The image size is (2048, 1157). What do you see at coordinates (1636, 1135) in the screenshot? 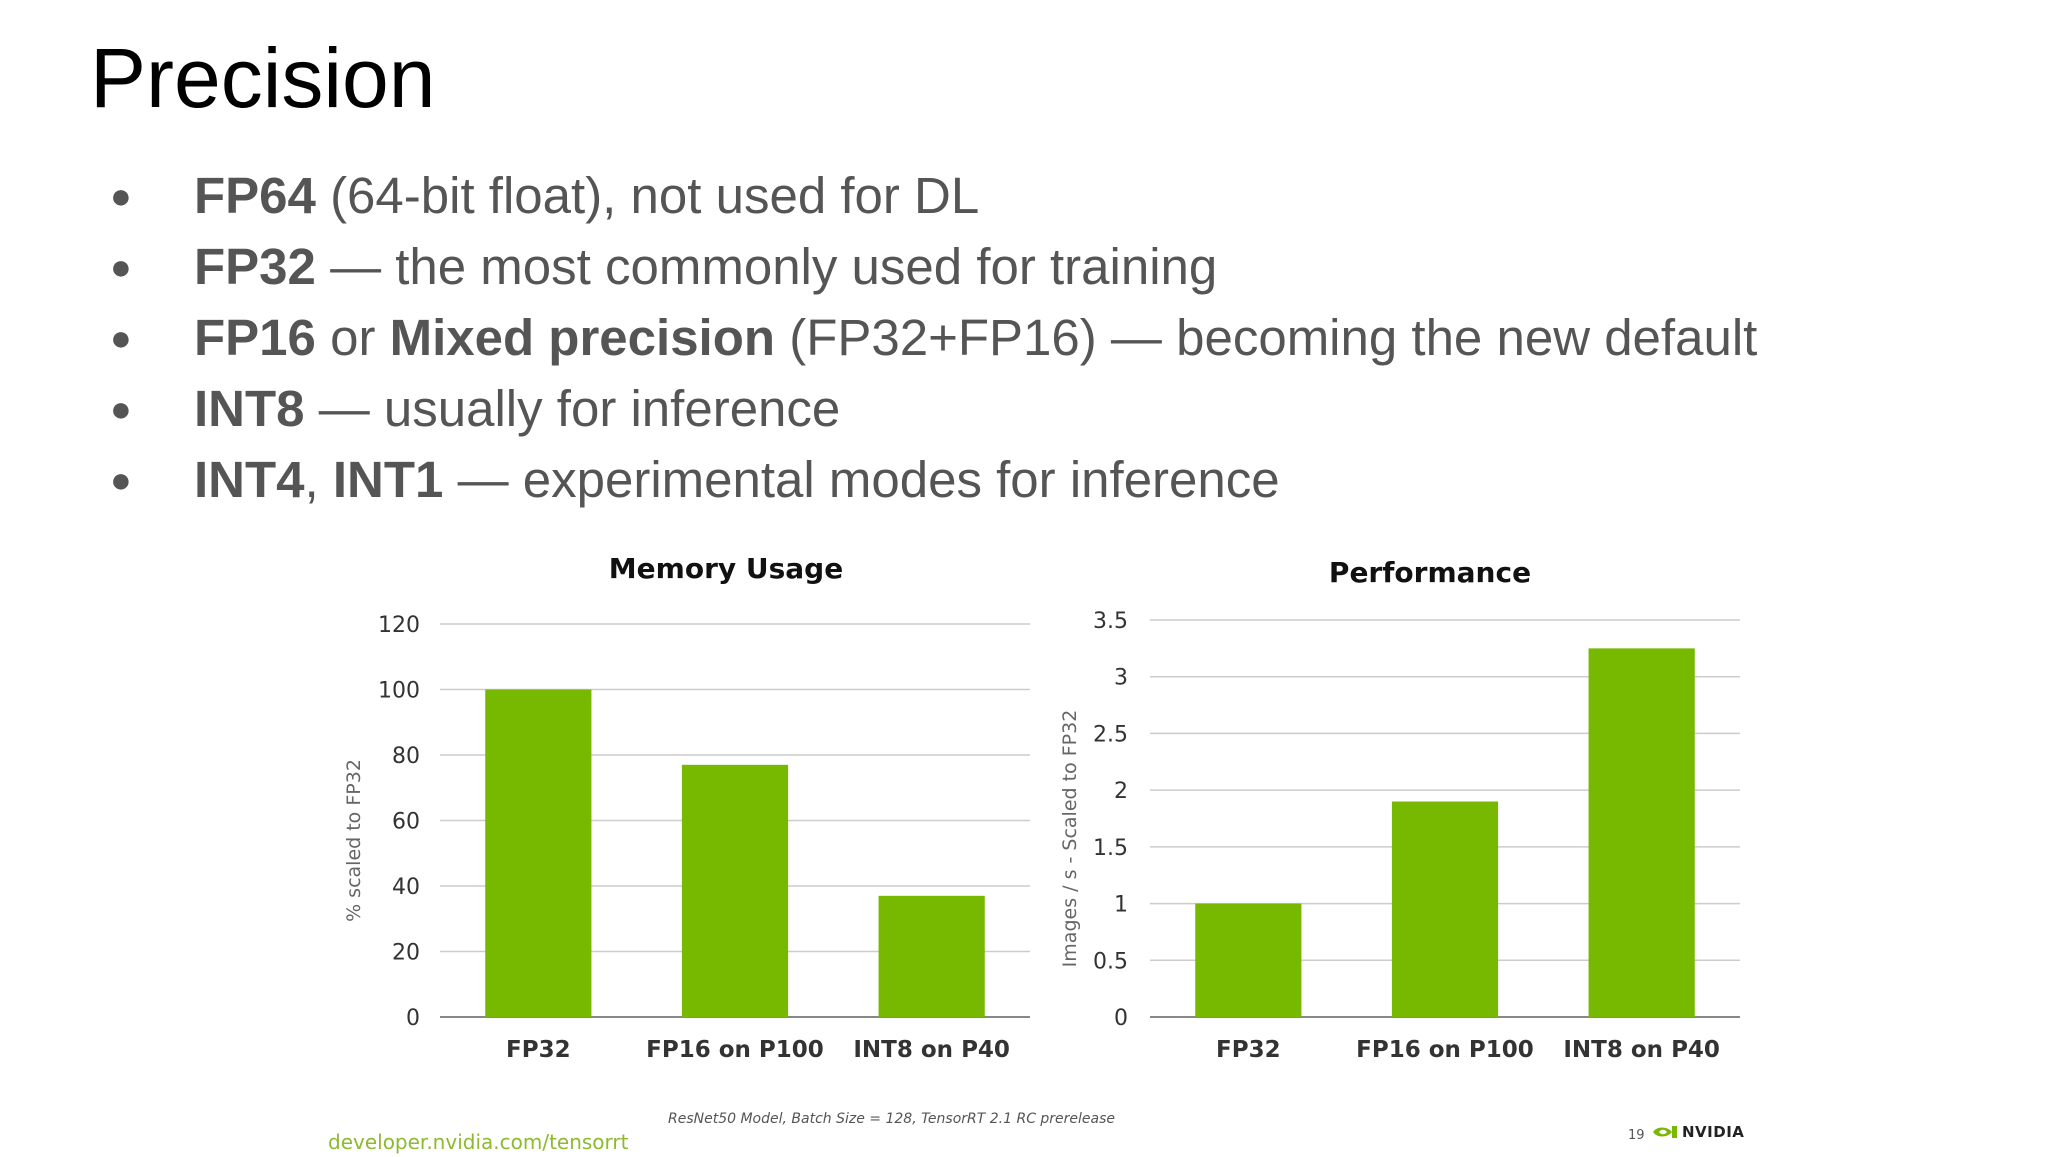
I see `page-number: 19` at bounding box center [1636, 1135].